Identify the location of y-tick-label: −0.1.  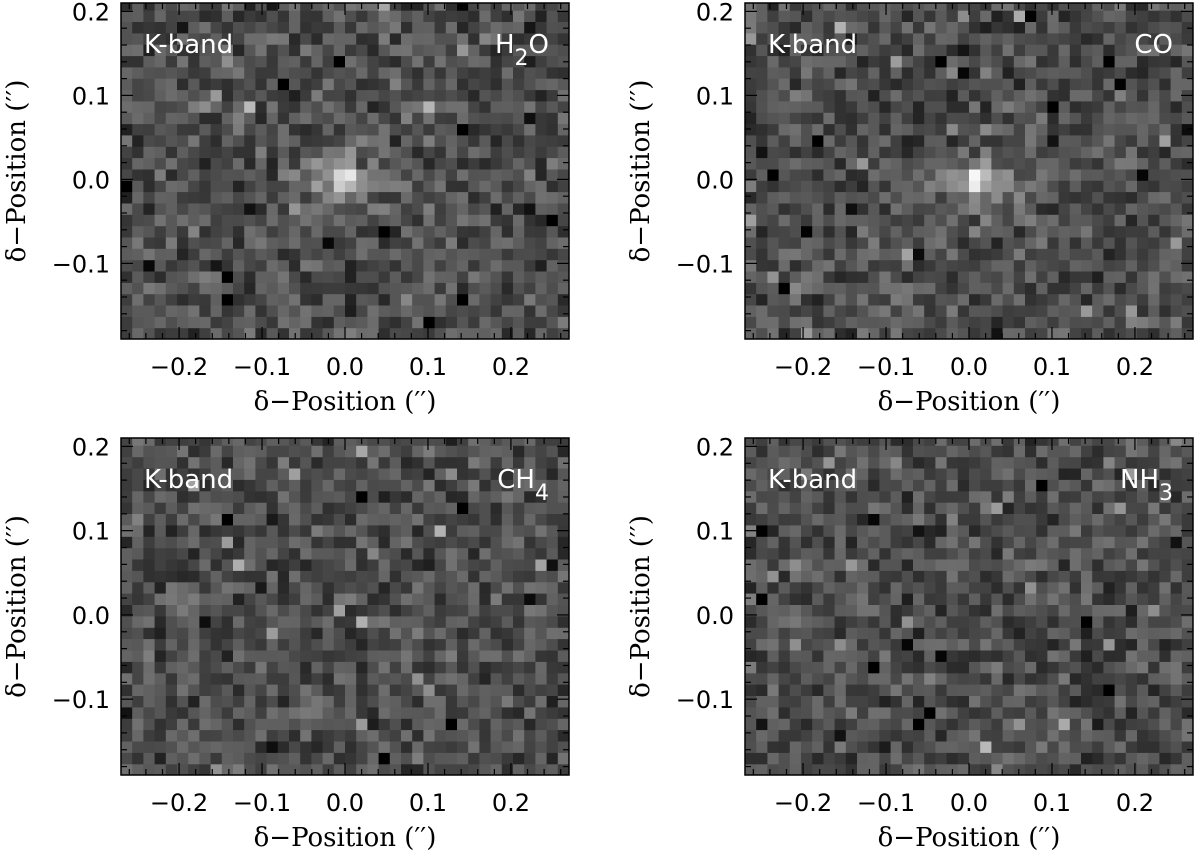
(81, 700).